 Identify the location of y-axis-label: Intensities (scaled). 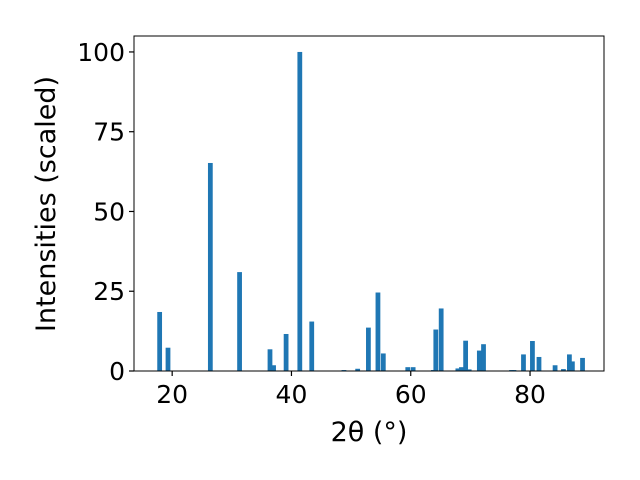
(46, 204).